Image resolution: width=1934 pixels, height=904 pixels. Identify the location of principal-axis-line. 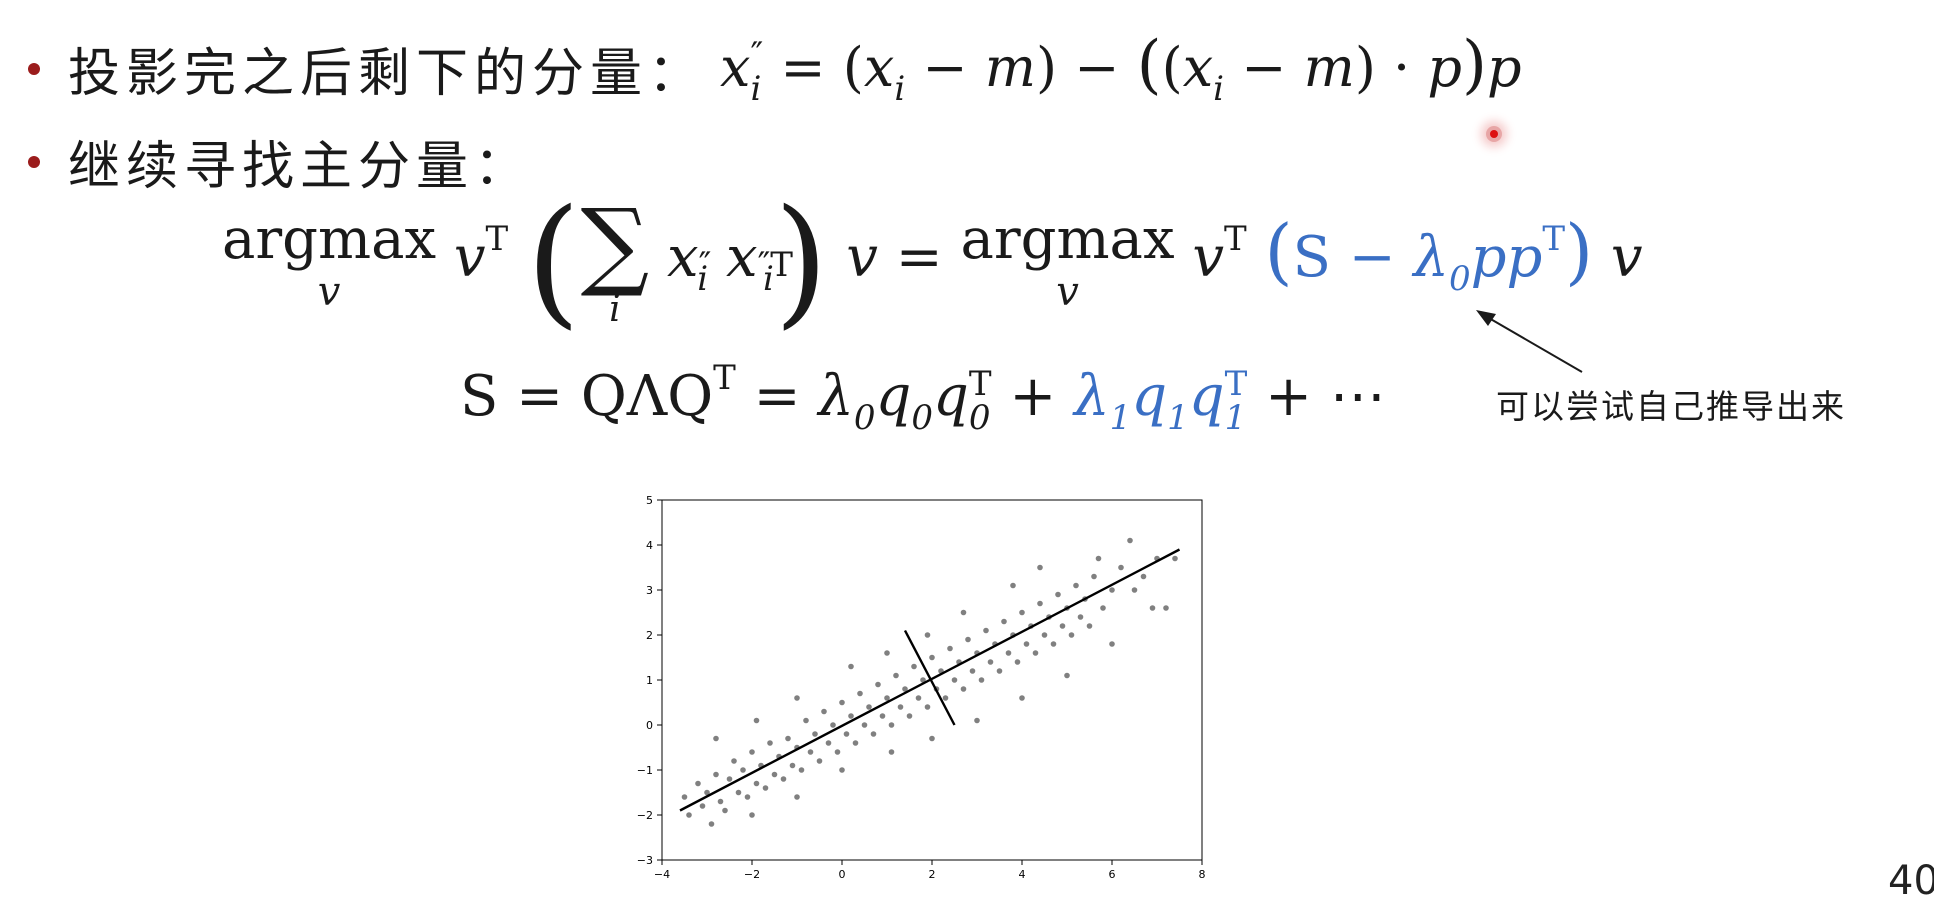
(929, 677).